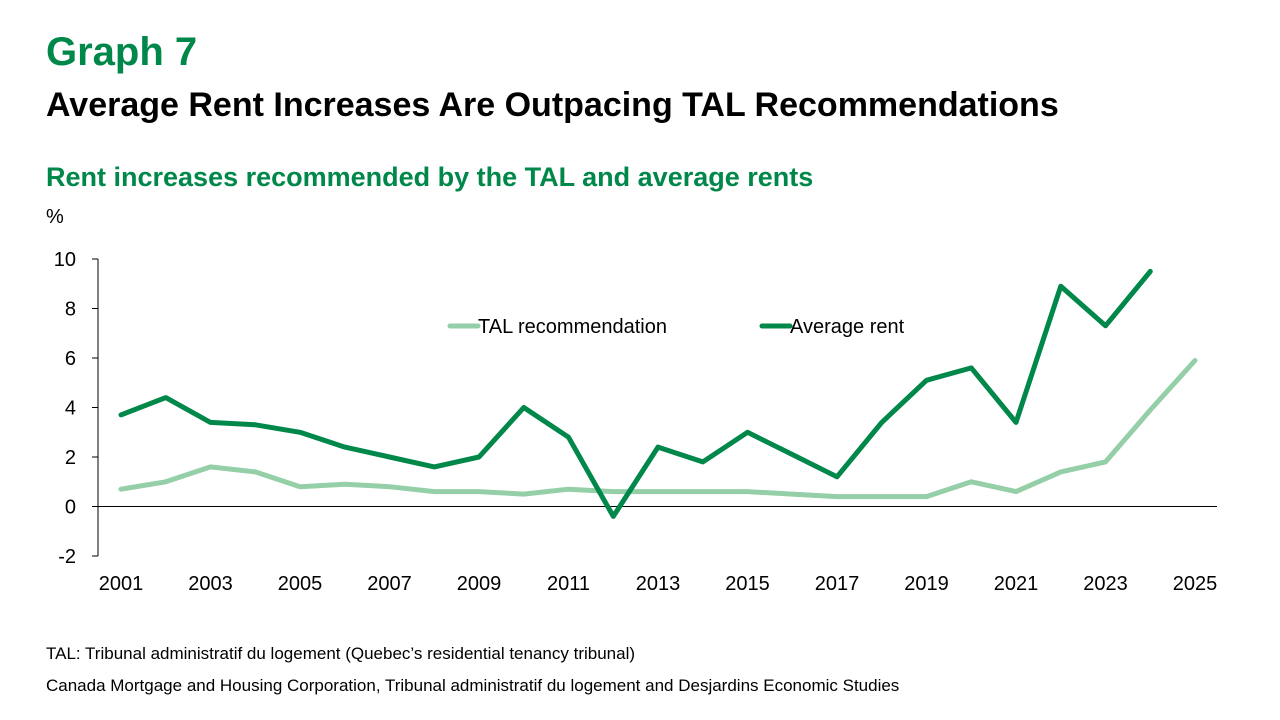 The width and height of the screenshot is (1280, 720). I want to click on y-tick-label: 8, so click(70, 310).